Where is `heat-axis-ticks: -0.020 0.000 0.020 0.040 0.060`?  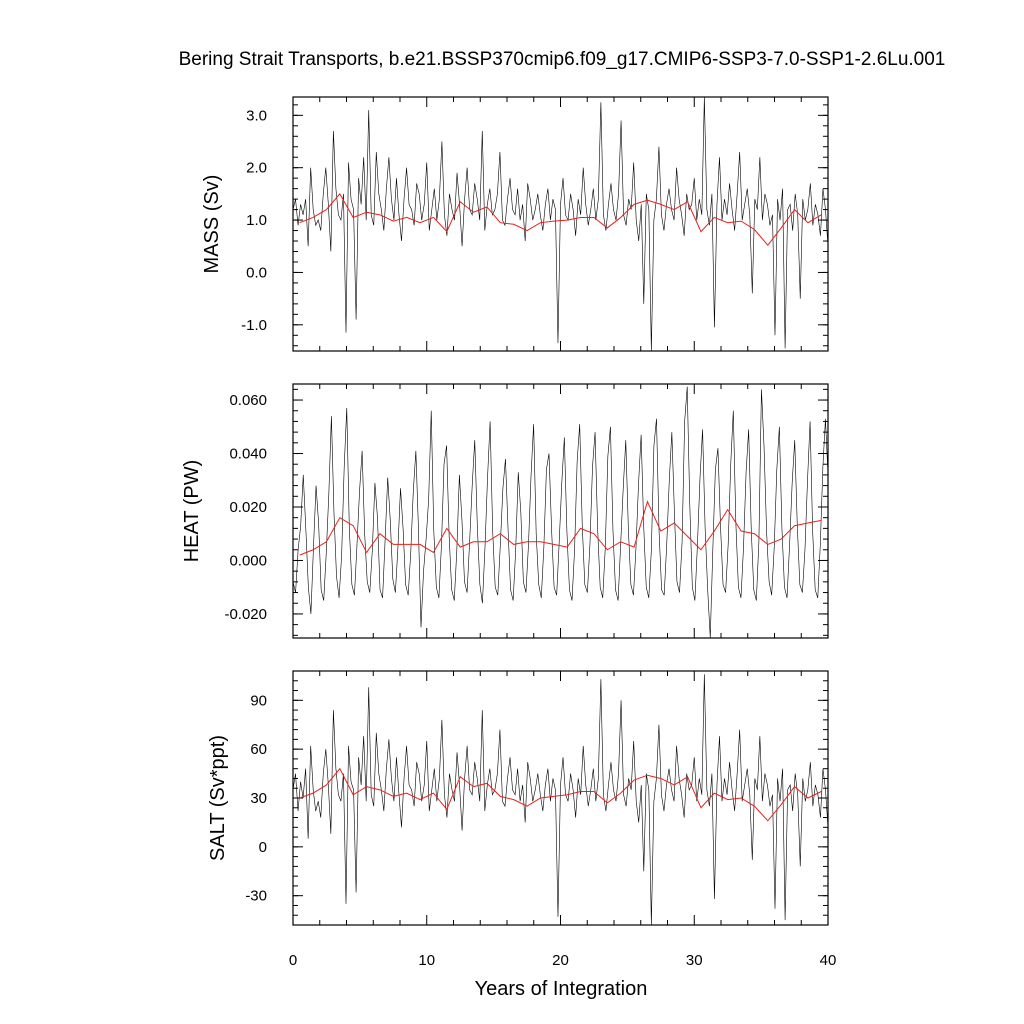 heat-axis-ticks: -0.020 0.000 0.020 0.040 0.060 is located at coordinates (526, 511).